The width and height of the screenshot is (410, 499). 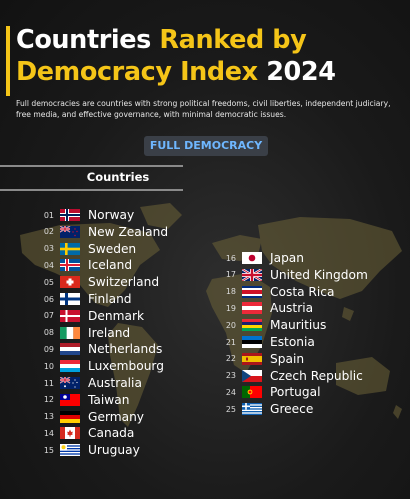 I want to click on country-name: Austria, so click(x=292, y=308).